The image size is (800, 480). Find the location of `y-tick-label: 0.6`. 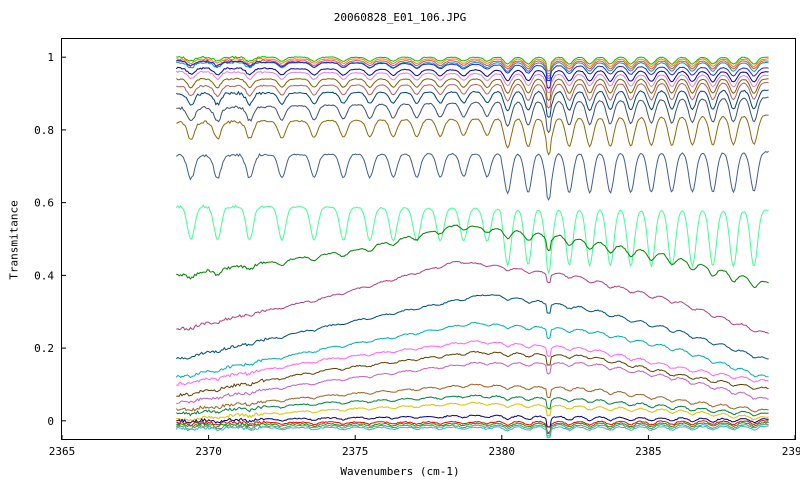

y-tick-label: 0.6 is located at coordinates (44, 203).